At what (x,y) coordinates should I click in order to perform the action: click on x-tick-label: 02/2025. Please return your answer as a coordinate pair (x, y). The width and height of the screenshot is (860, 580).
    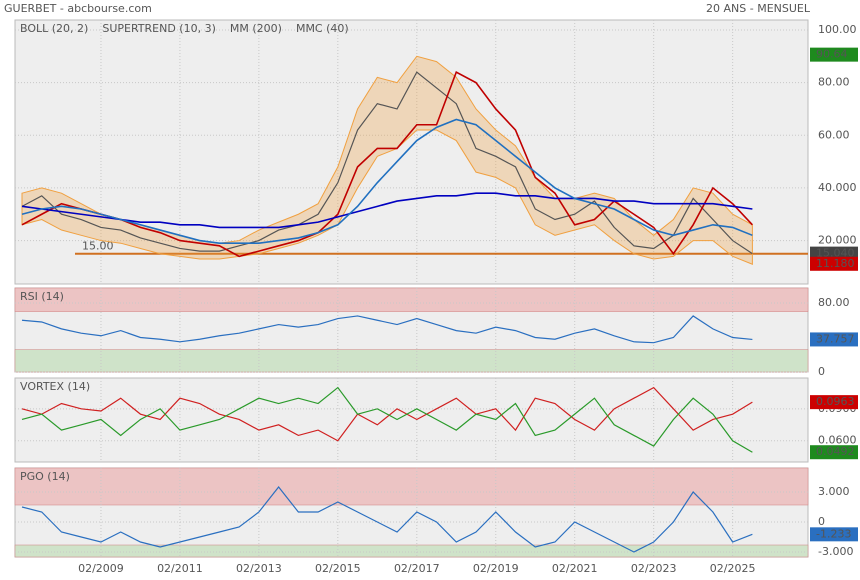
    Looking at the image, I should click on (733, 568).